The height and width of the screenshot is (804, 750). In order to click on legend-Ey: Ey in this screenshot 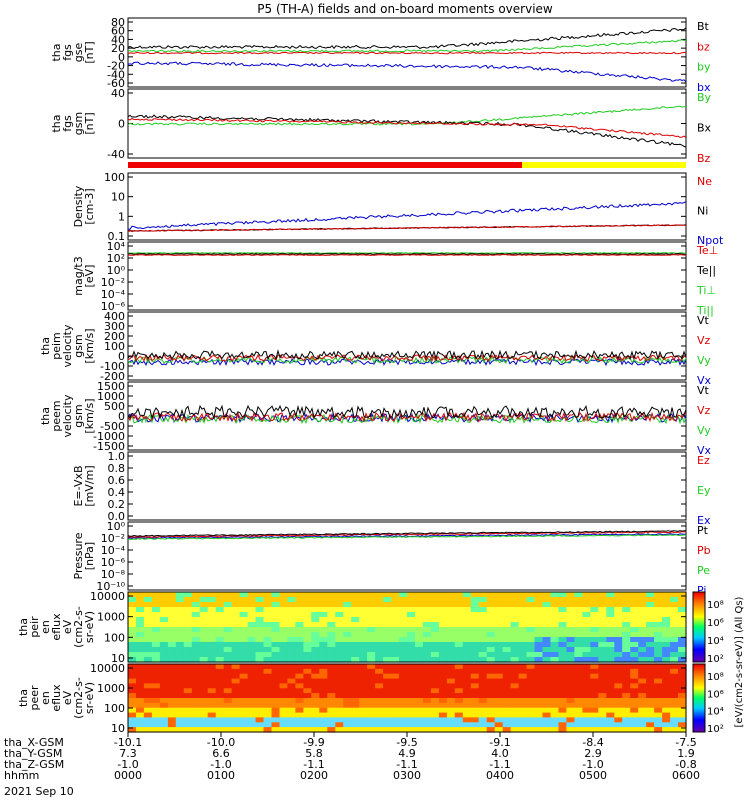, I will do `click(704, 490)`.